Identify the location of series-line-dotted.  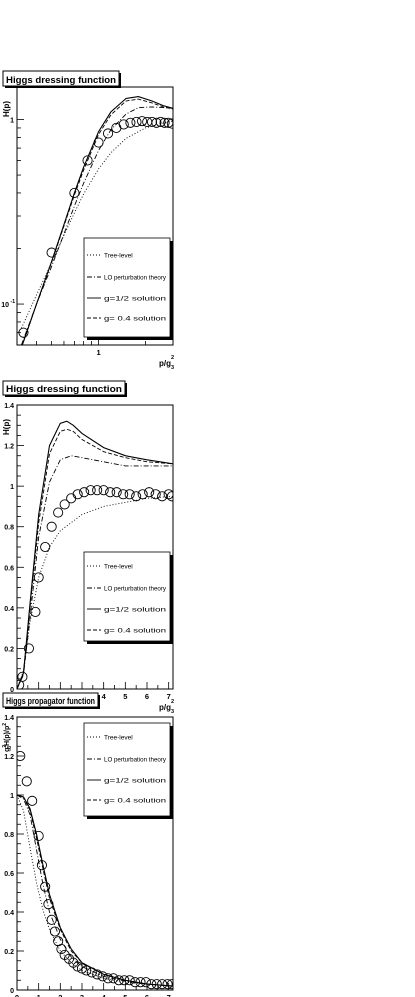
(95, 890).